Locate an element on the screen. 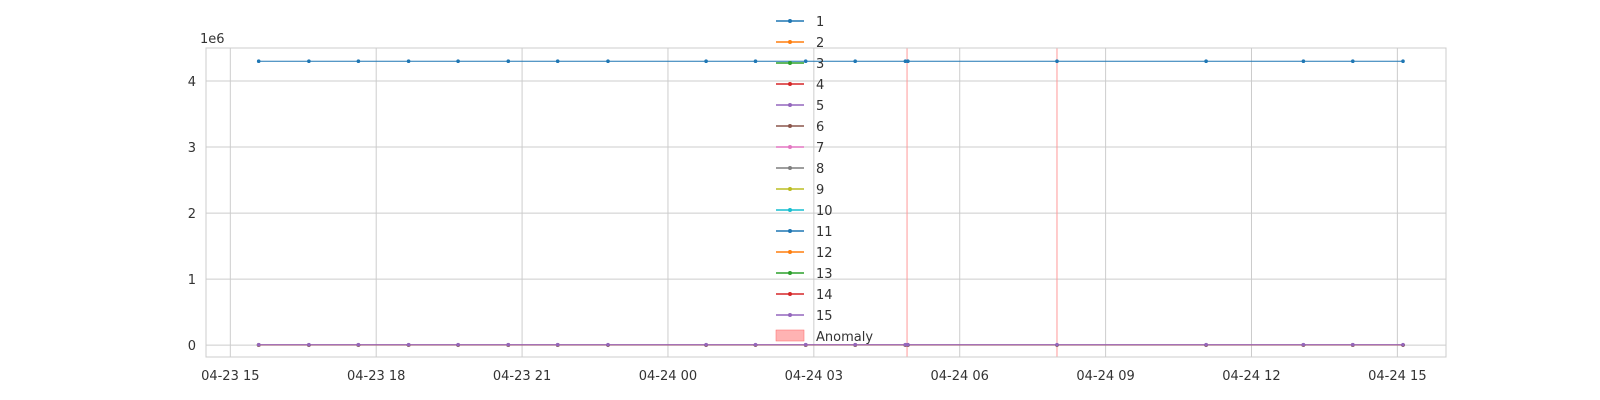 This screenshot has width=1600, height=400. legend-label: 15 is located at coordinates (824, 316).